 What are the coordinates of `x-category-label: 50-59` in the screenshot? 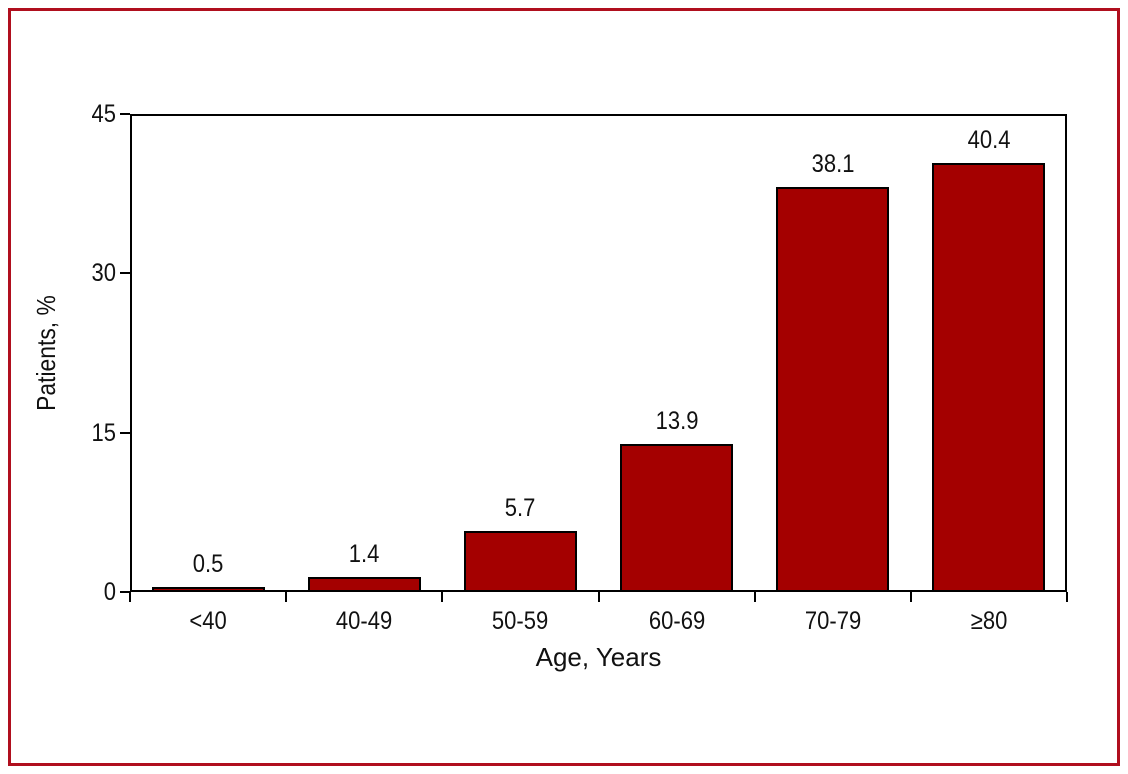 It's located at (520, 621).